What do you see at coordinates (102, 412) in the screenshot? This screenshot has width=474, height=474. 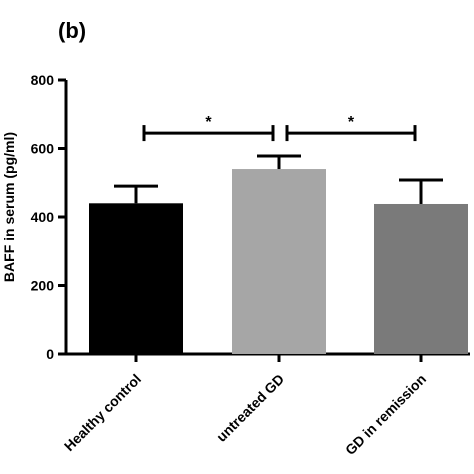 I see `x-category-label: Healthy control` at bounding box center [102, 412].